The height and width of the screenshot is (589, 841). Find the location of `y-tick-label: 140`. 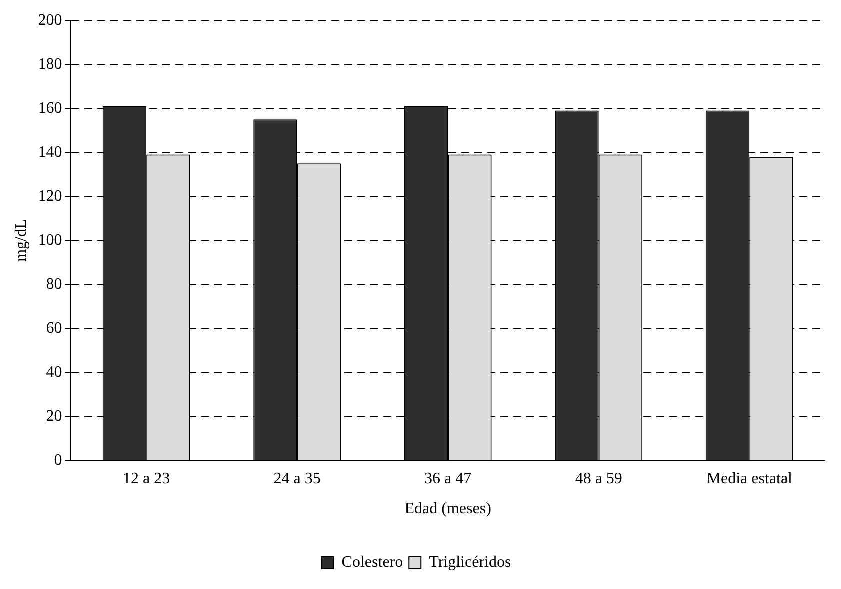

y-tick-label: 140 is located at coordinates (50, 152).